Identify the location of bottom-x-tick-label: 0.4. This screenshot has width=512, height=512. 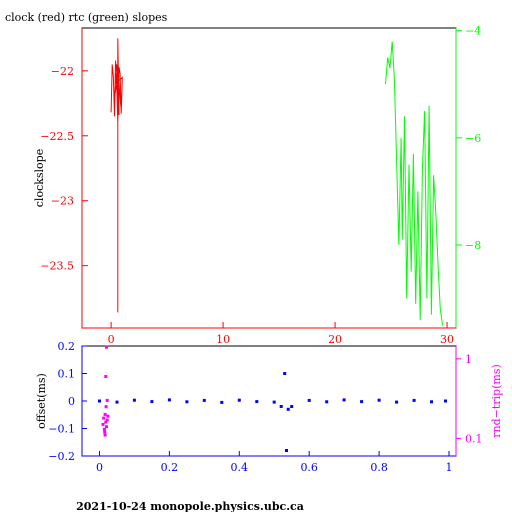
(240, 467).